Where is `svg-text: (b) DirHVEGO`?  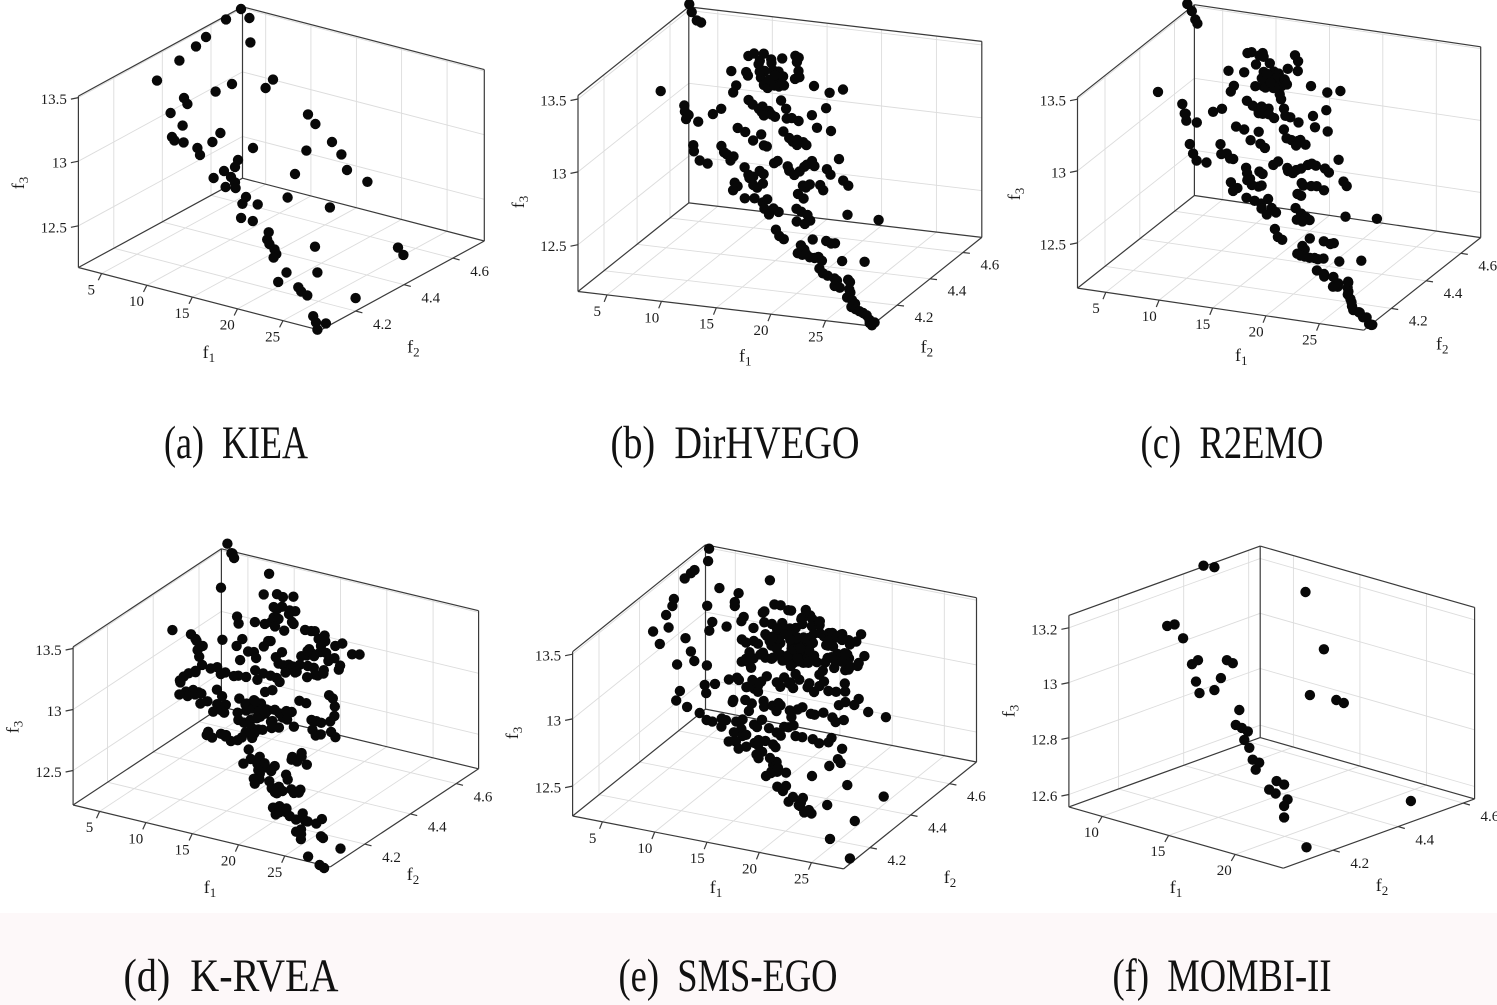
svg-text: (b) DirHVEGO is located at coordinates (735, 443).